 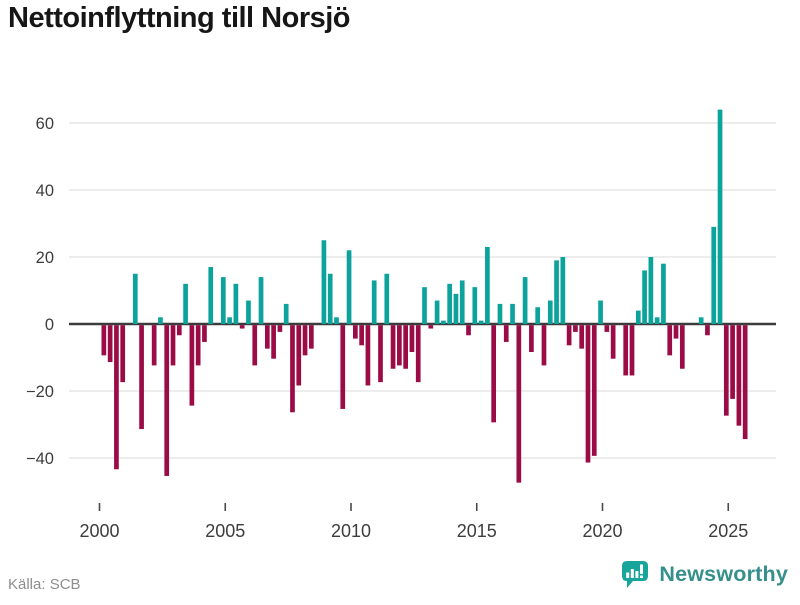 I want to click on bar-2012-Q2, so click(x=412, y=338).